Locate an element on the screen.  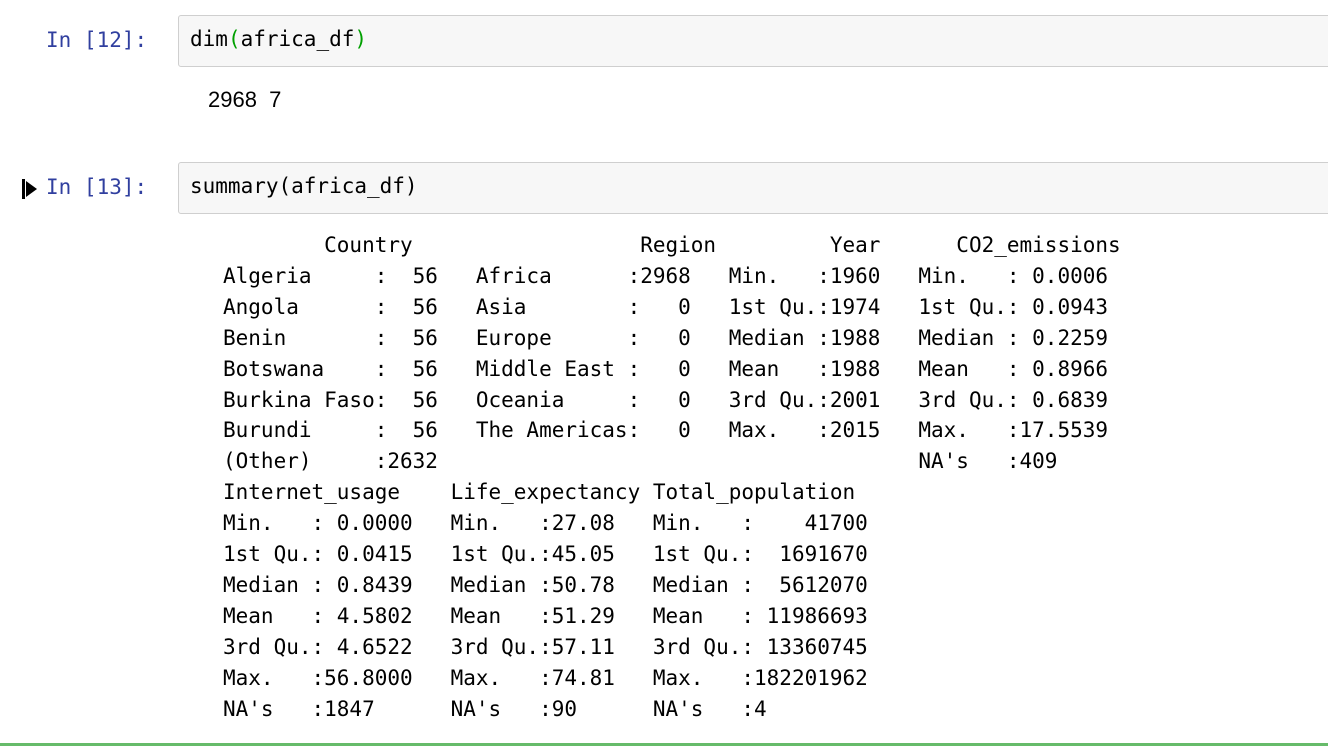
code-cell-12-input: dim(africa_df) is located at coordinates (753, 41).